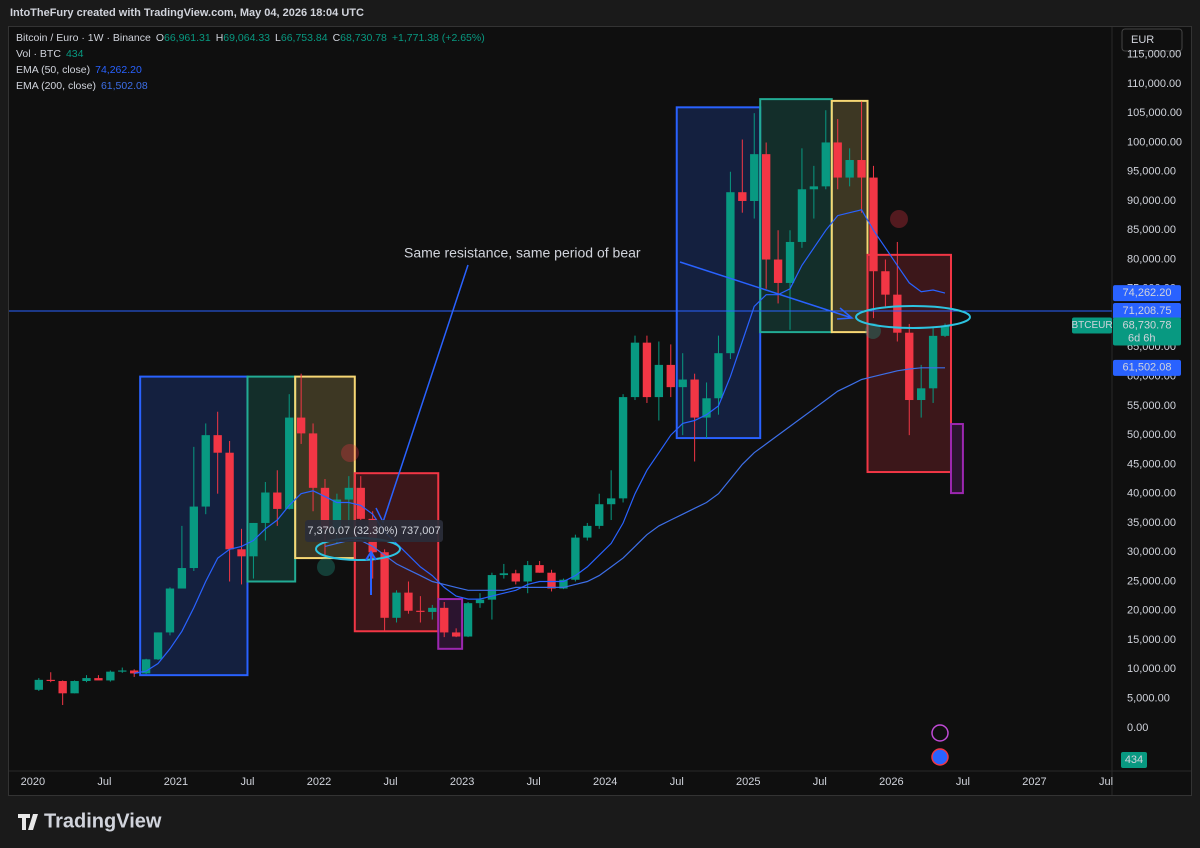 This screenshot has width=1200, height=848. What do you see at coordinates (1151, 201) in the screenshot?
I see `y-tick-label: 90,000.00` at bounding box center [1151, 201].